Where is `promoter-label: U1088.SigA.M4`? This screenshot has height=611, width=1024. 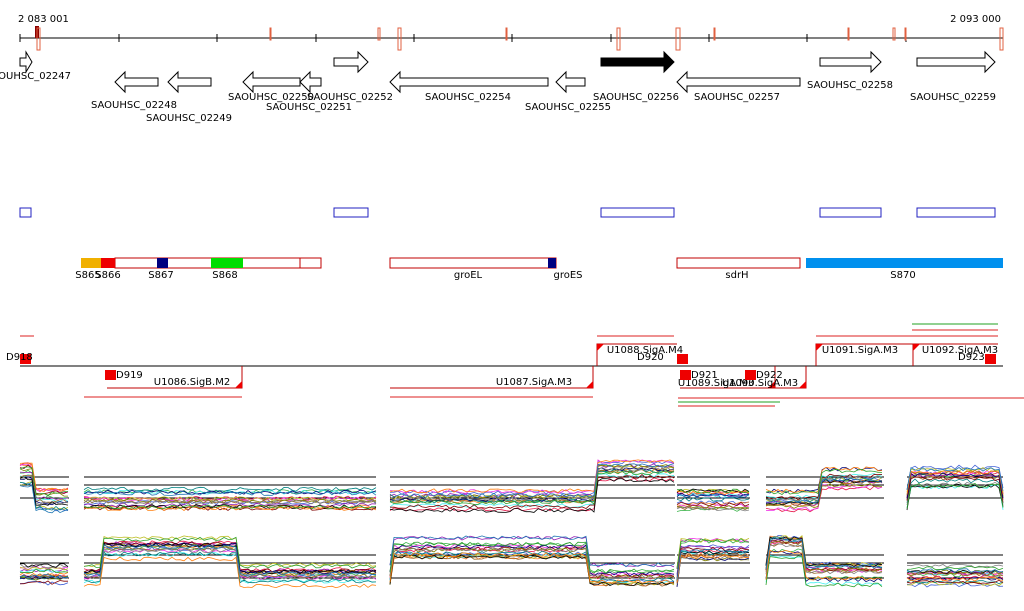 promoter-label: U1088.SigA.M4 is located at coordinates (645, 350).